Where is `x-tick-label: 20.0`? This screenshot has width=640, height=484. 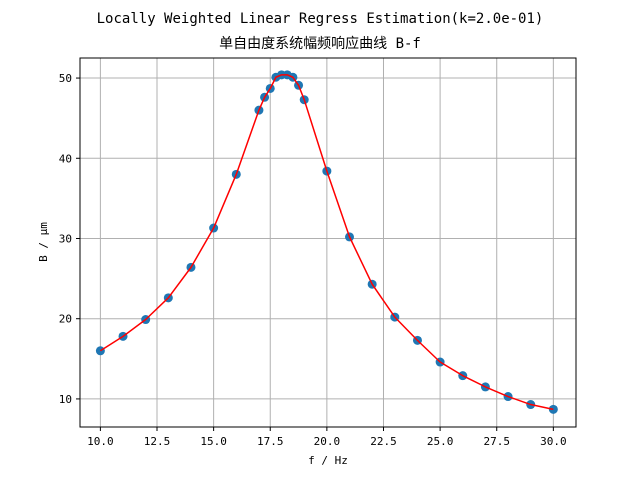 x-tick-label: 20.0 is located at coordinates (327, 441).